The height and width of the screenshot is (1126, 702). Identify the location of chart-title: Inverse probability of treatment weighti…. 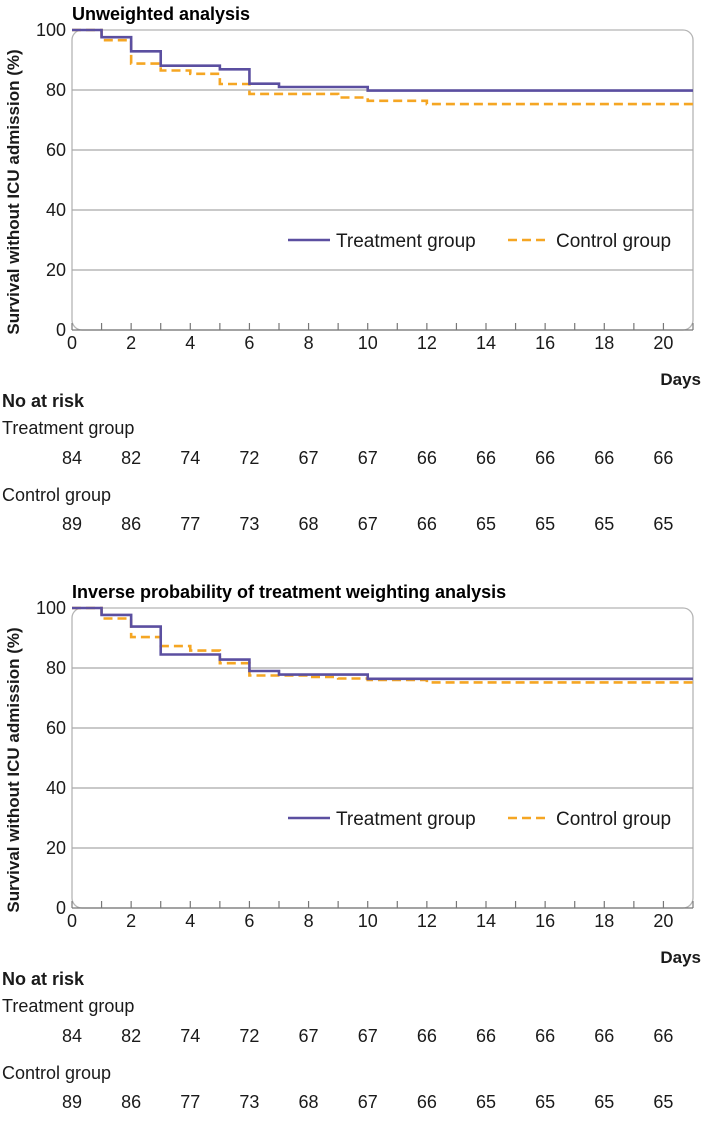
(289, 592).